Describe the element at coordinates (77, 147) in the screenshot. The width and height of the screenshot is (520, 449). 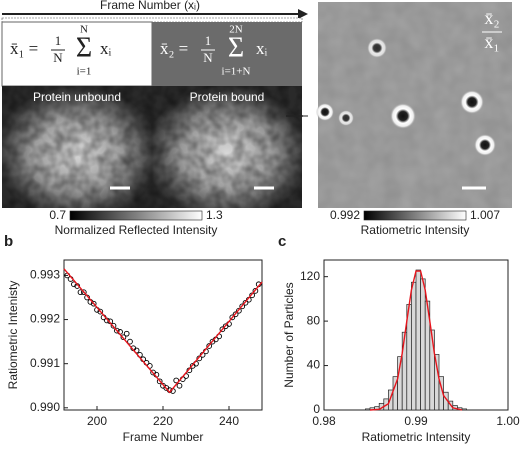
I see `image-unbound` at that location.